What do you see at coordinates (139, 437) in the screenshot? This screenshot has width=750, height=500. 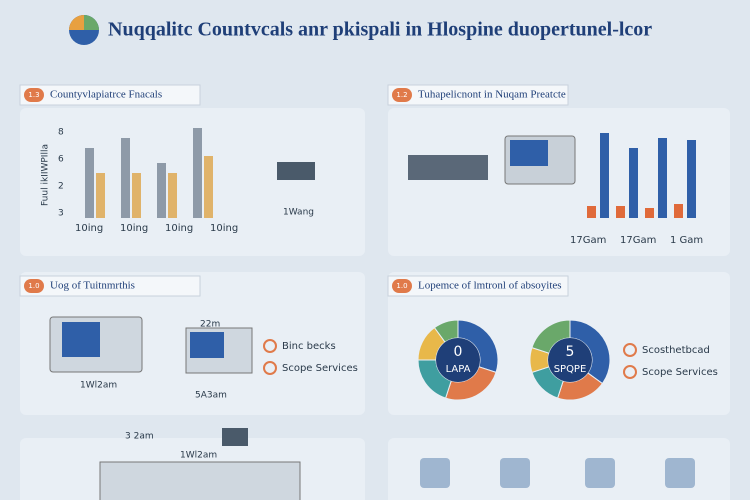 I see `dimension-label: 3 2am` at bounding box center [139, 437].